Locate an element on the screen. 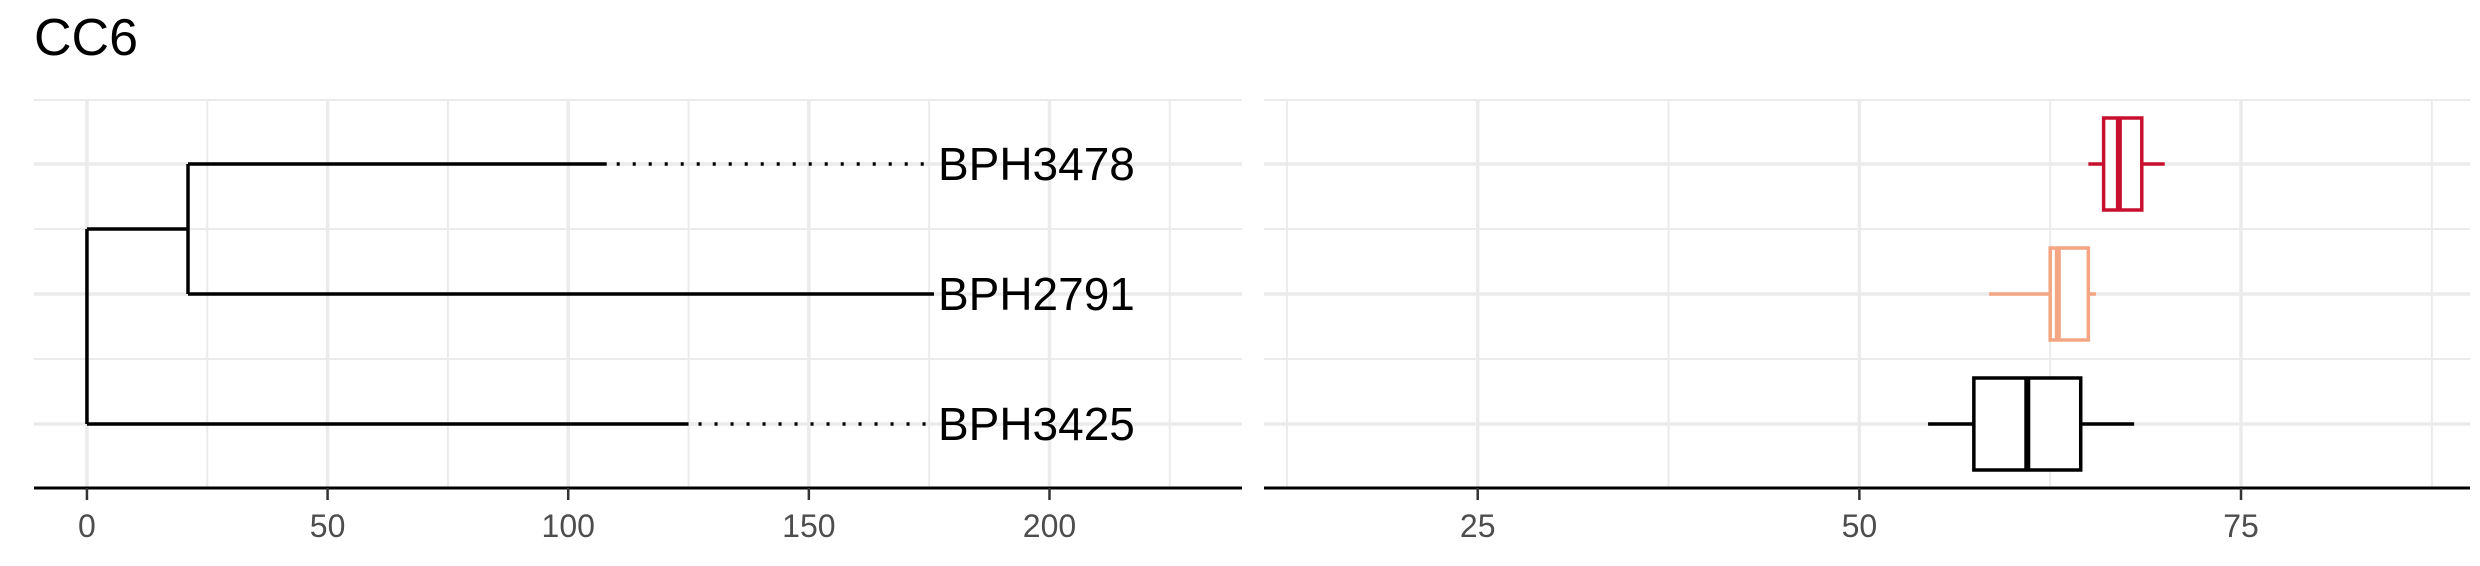  tree-x-tick-label: 50 is located at coordinates (328, 526).